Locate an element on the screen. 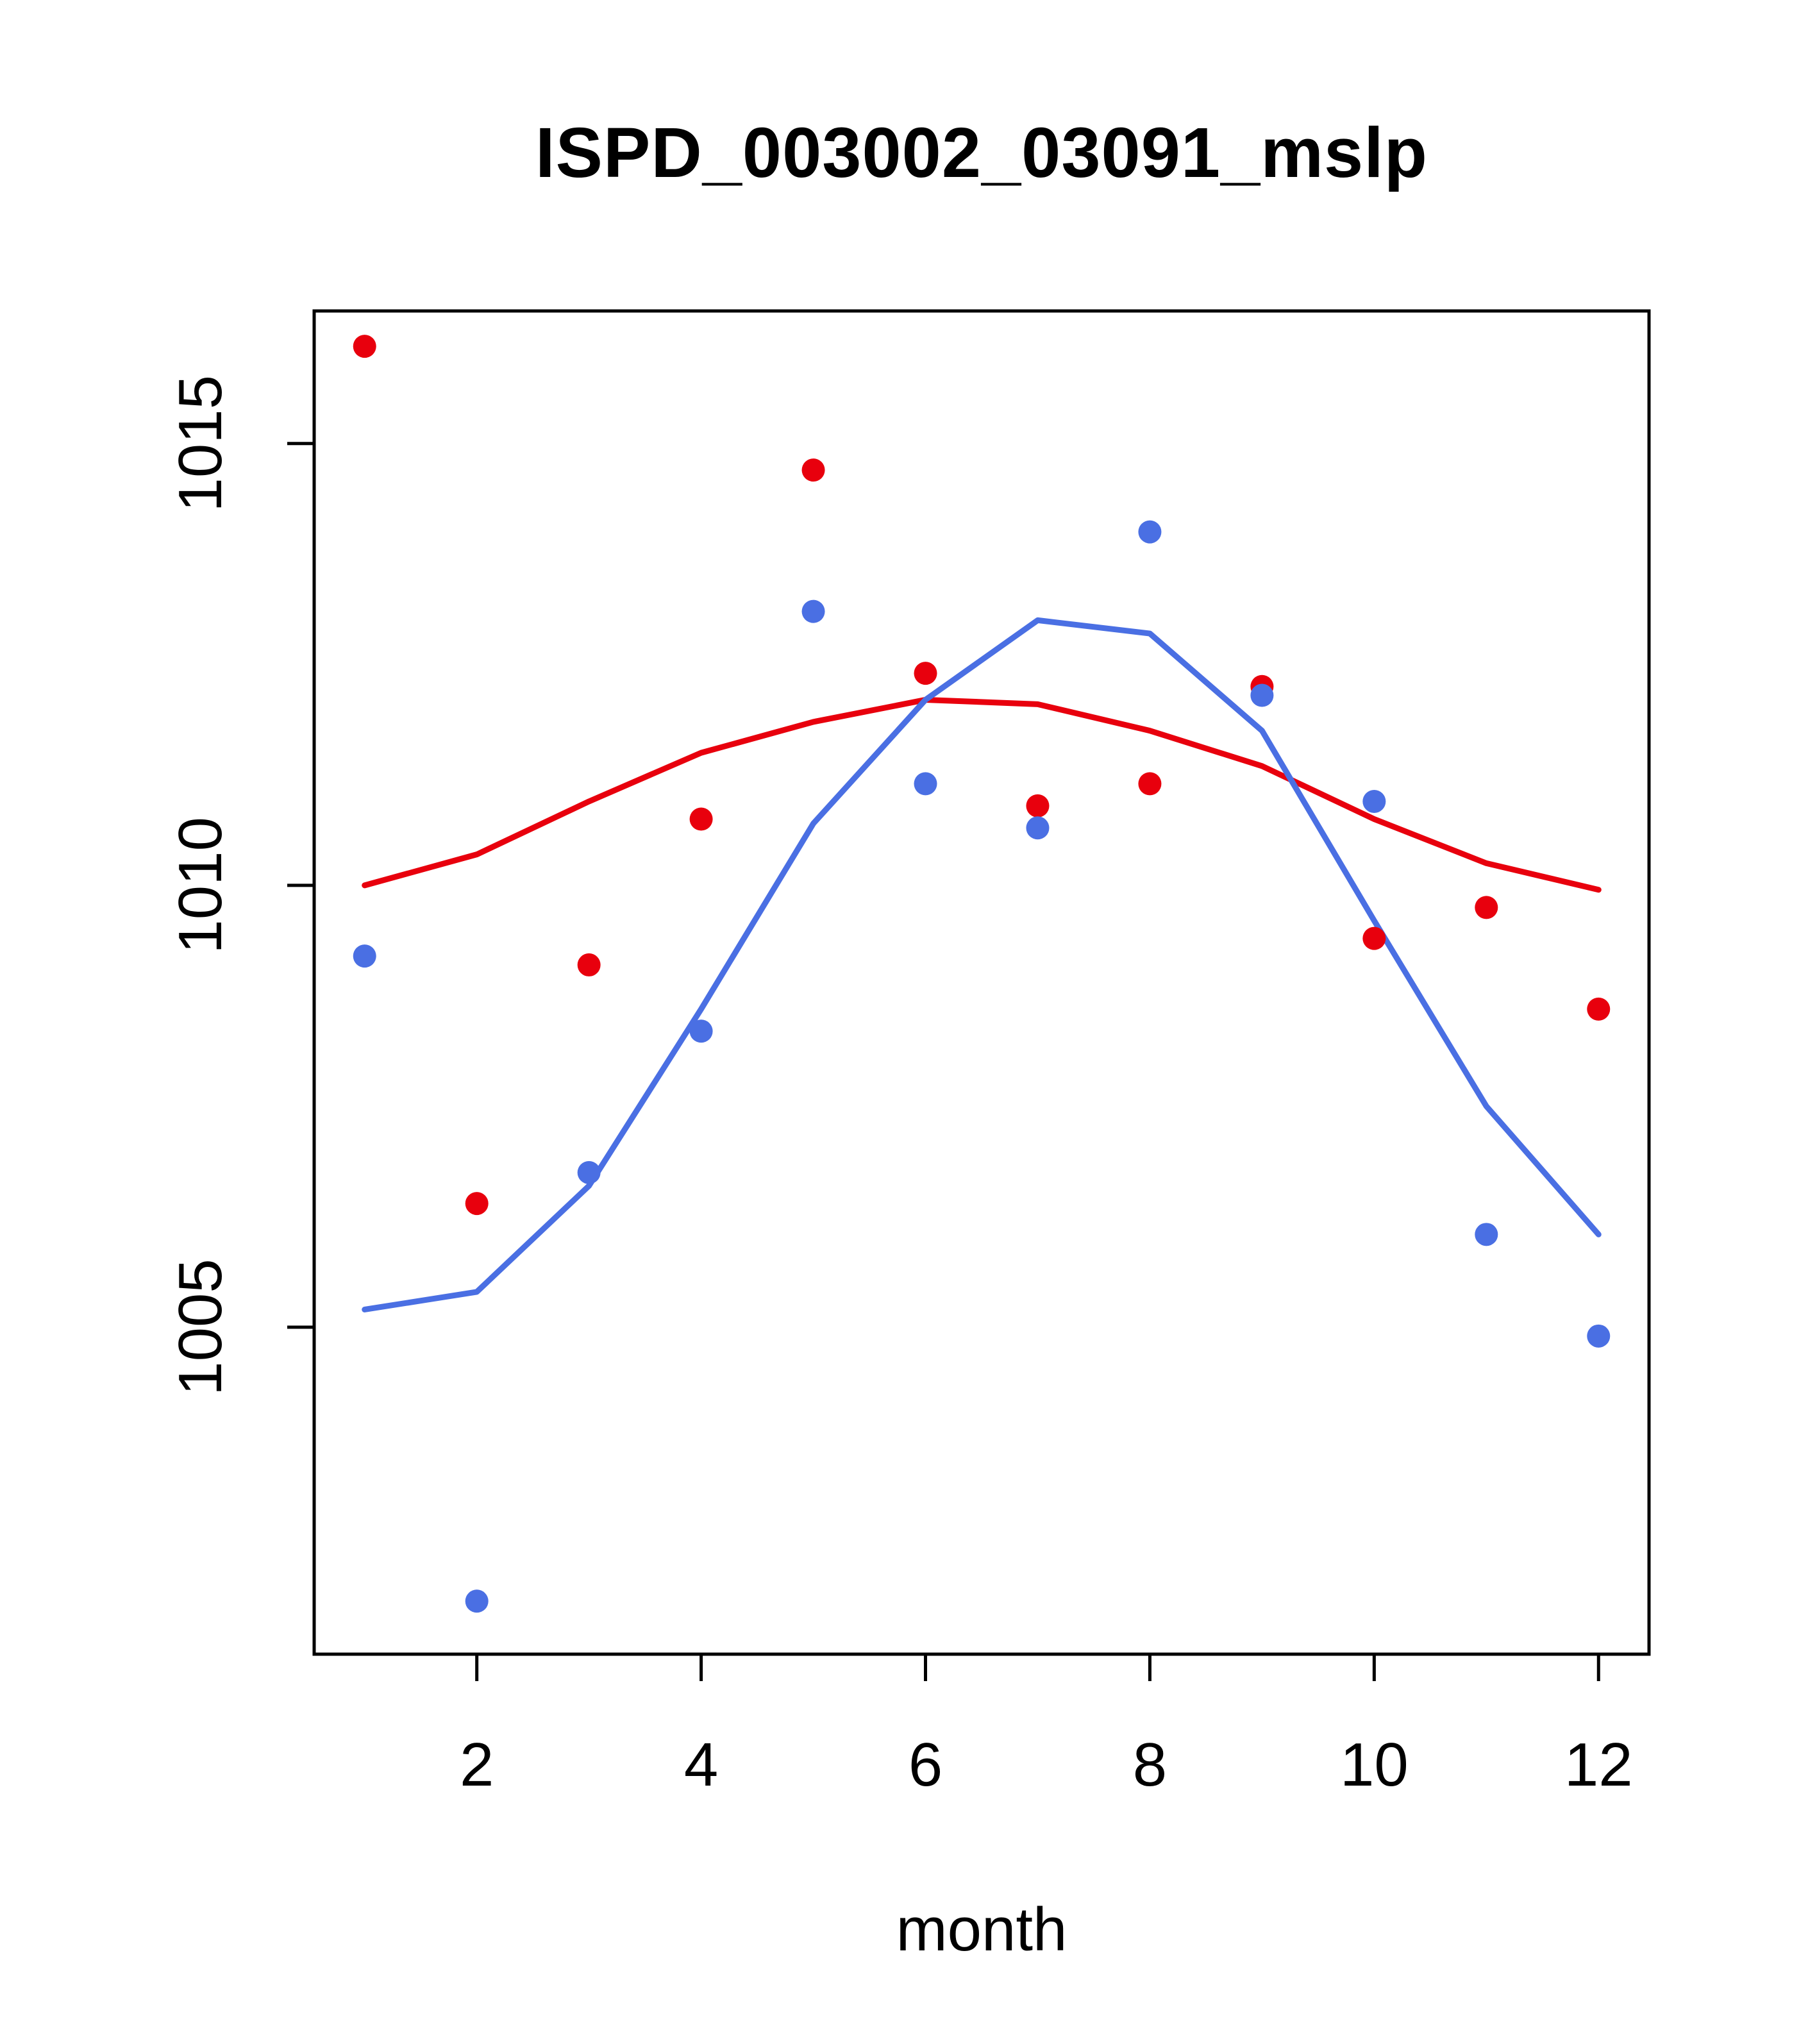 This screenshot has width=1817, height=2044. y-tick-label: 1015 is located at coordinates (201, 444).